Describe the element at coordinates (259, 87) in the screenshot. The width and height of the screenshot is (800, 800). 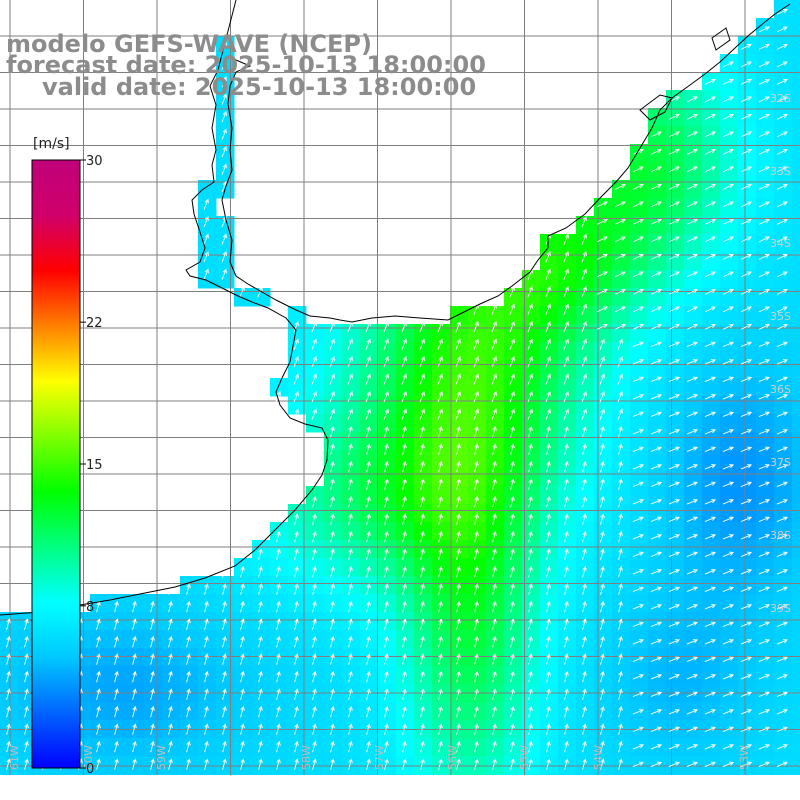
I see `title-valid-date: valid date: 2025-10-13 18:00:00` at that location.